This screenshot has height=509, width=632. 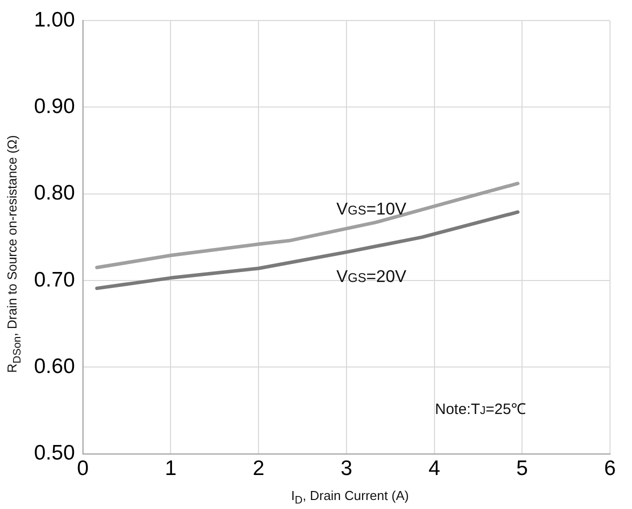 What do you see at coordinates (346, 468) in the screenshot?
I see `x-tick-label: 3` at bounding box center [346, 468].